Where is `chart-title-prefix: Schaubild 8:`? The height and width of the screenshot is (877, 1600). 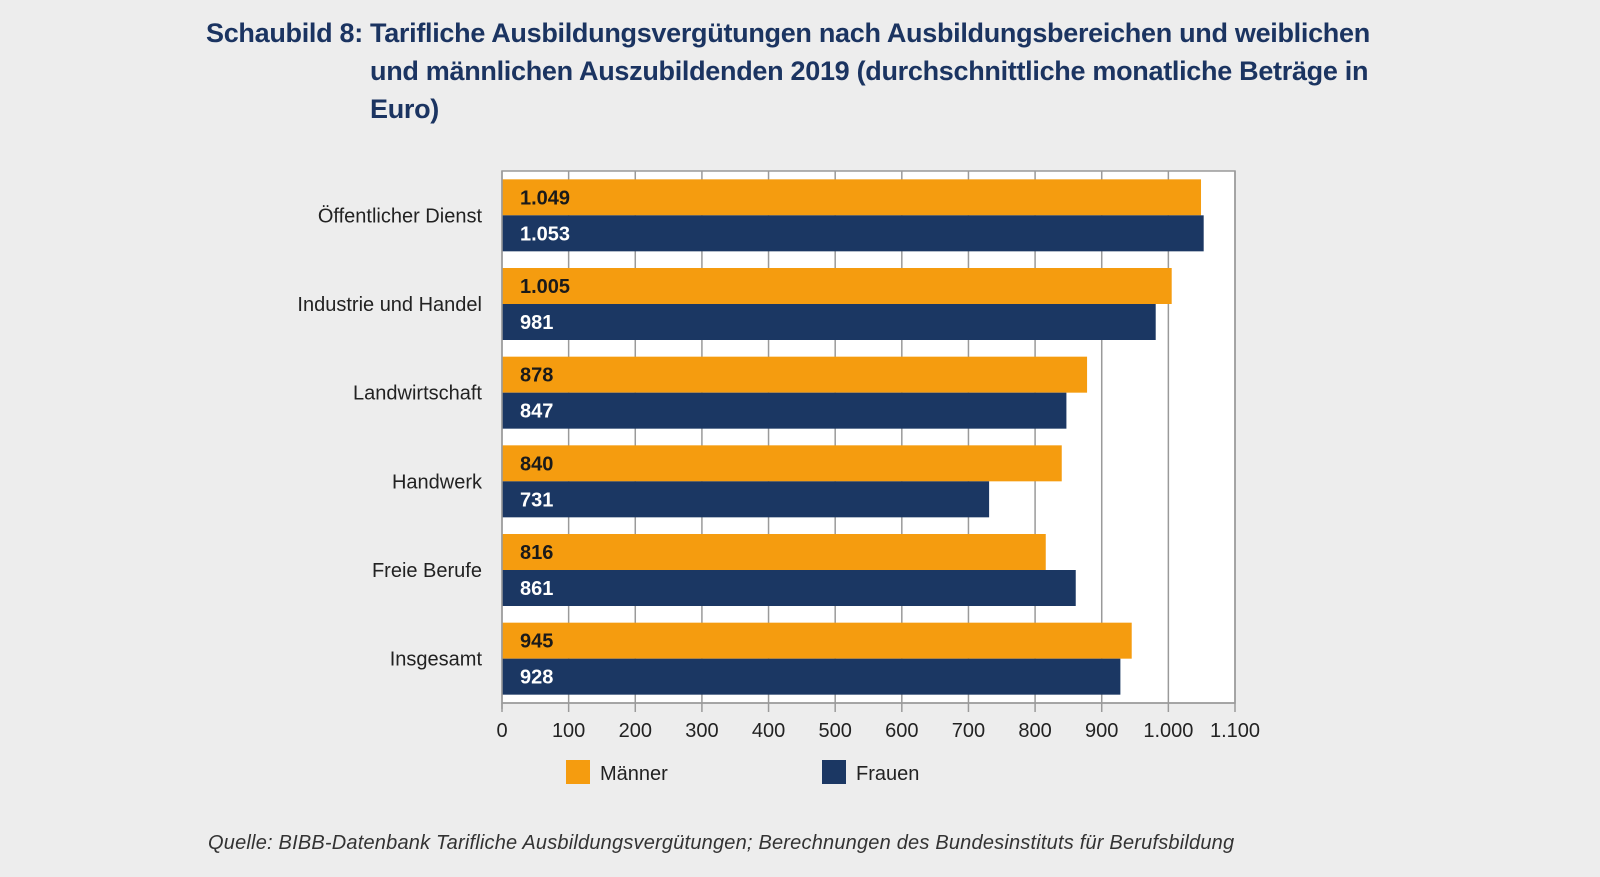 chart-title-prefix: Schaubild 8: is located at coordinates (284, 33).